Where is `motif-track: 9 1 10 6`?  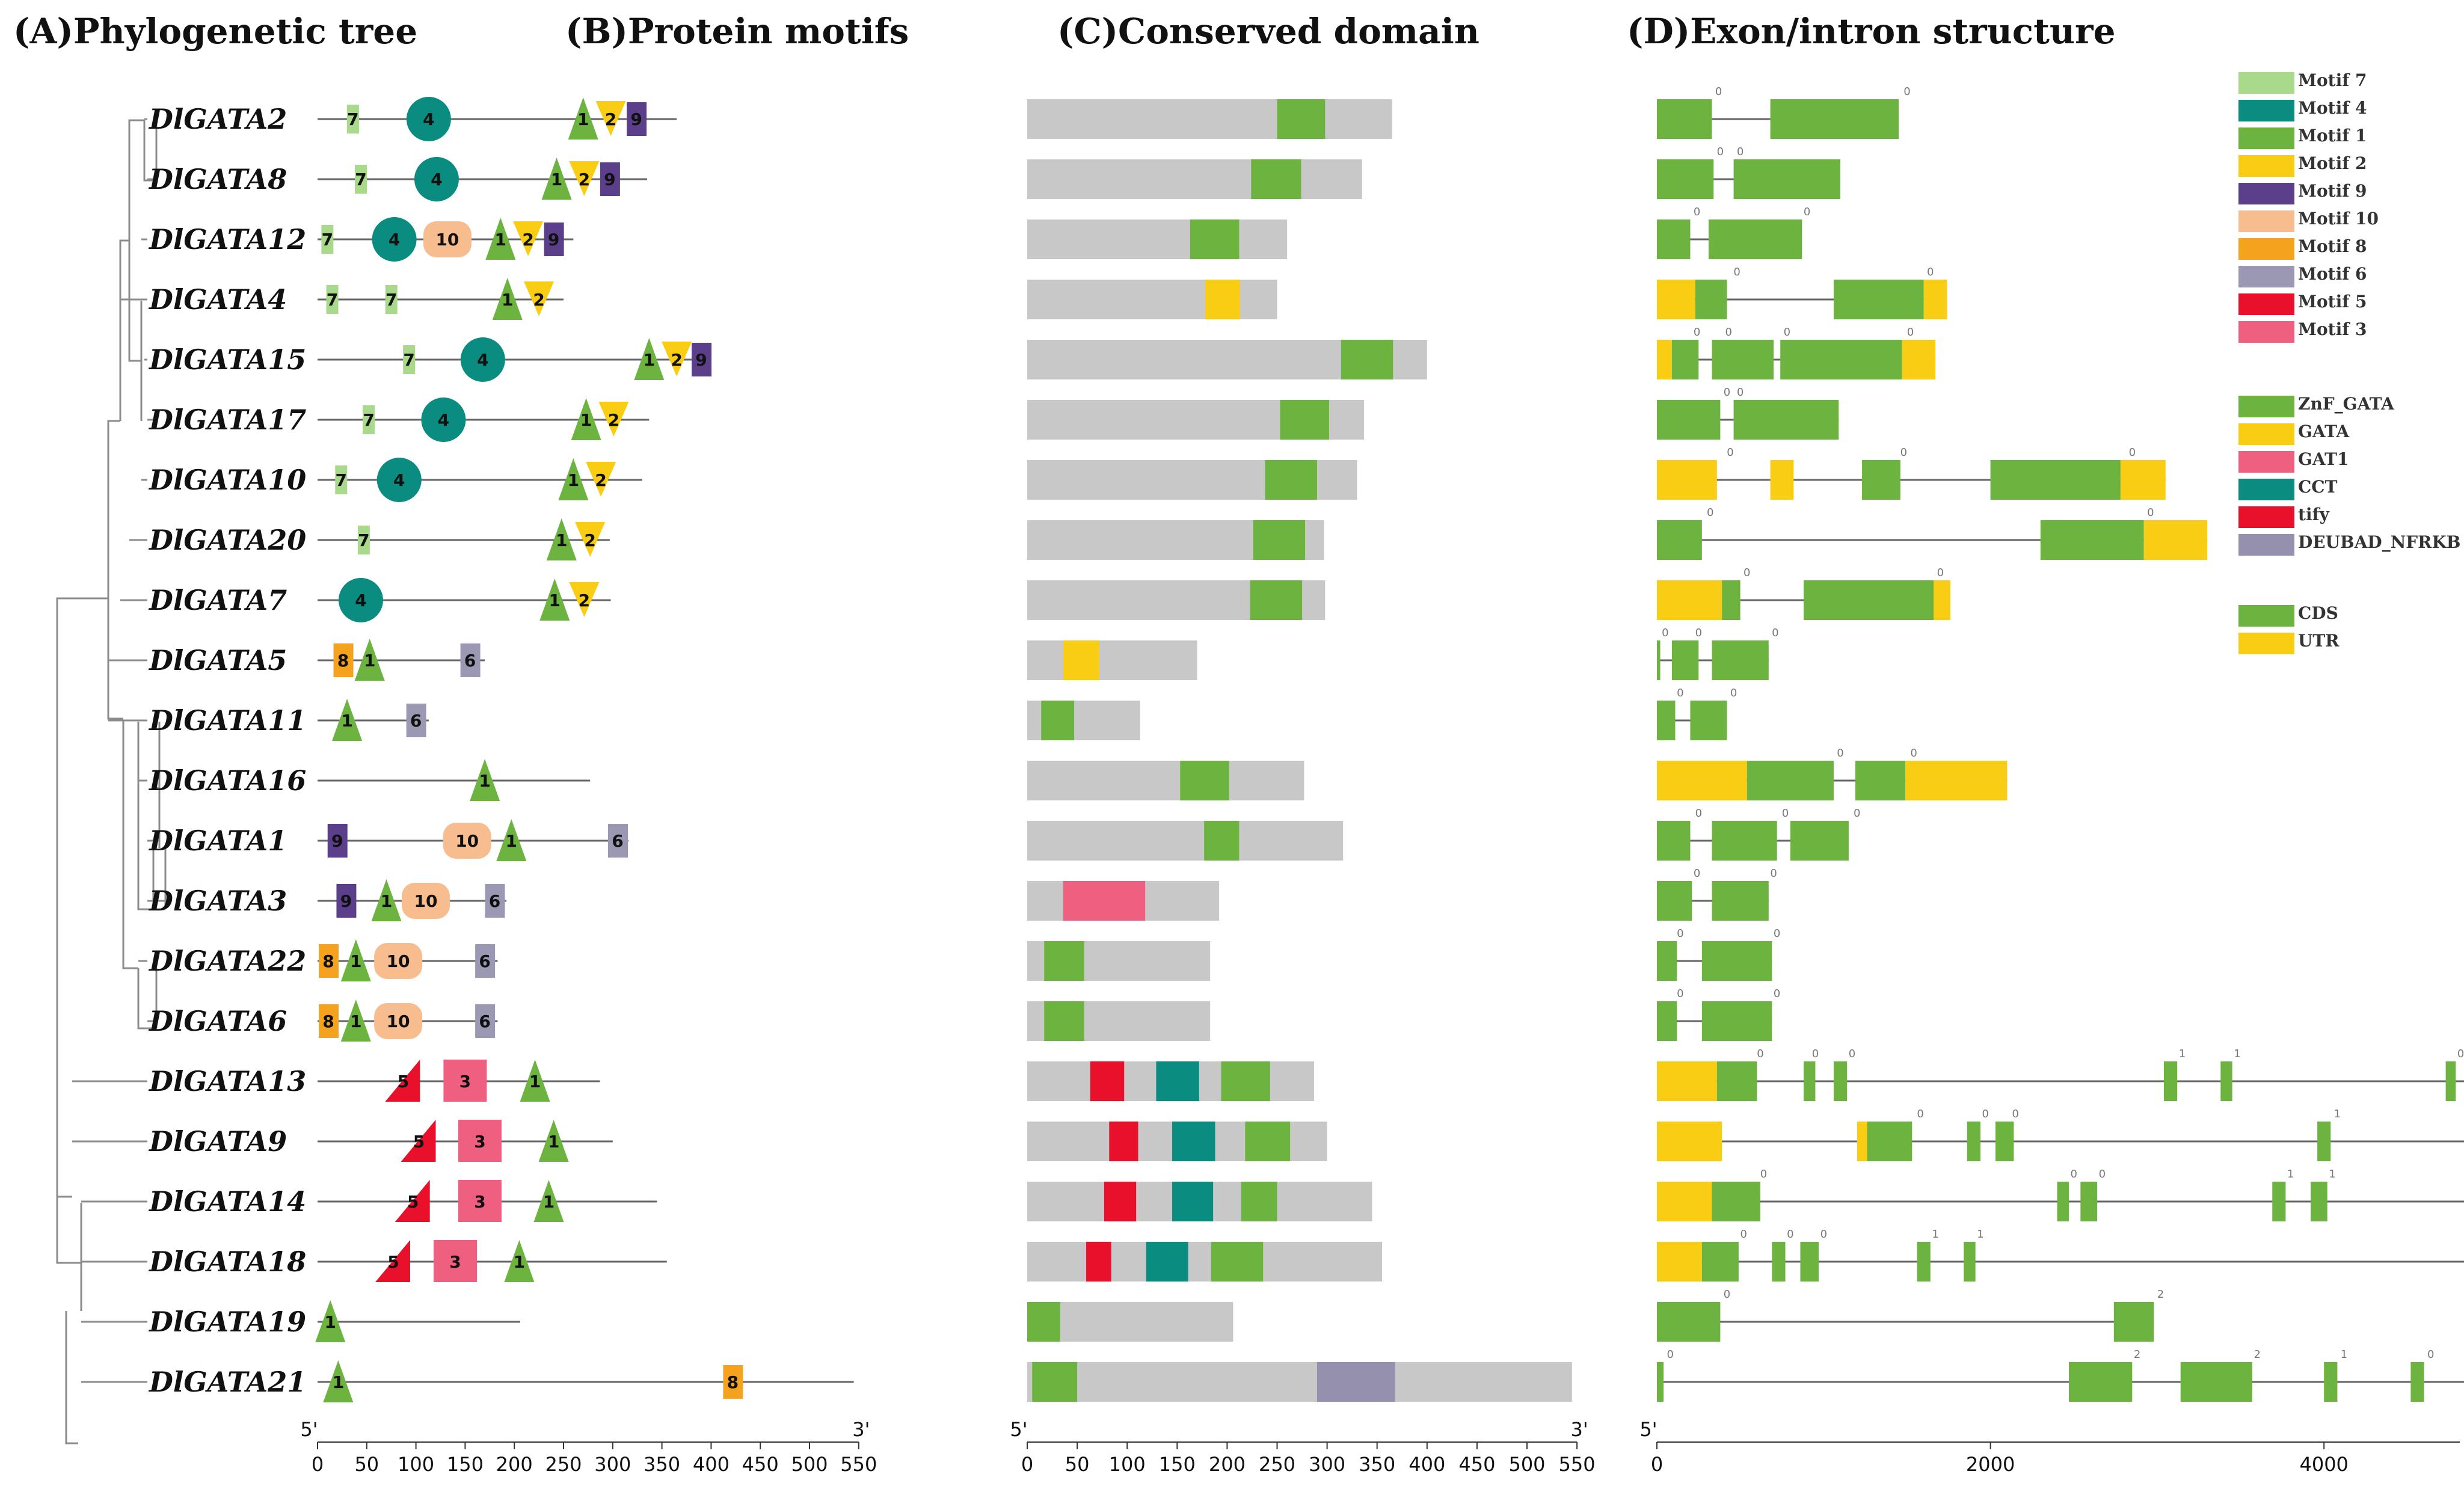
motif-track: 9 1 10 6 is located at coordinates (412, 900).